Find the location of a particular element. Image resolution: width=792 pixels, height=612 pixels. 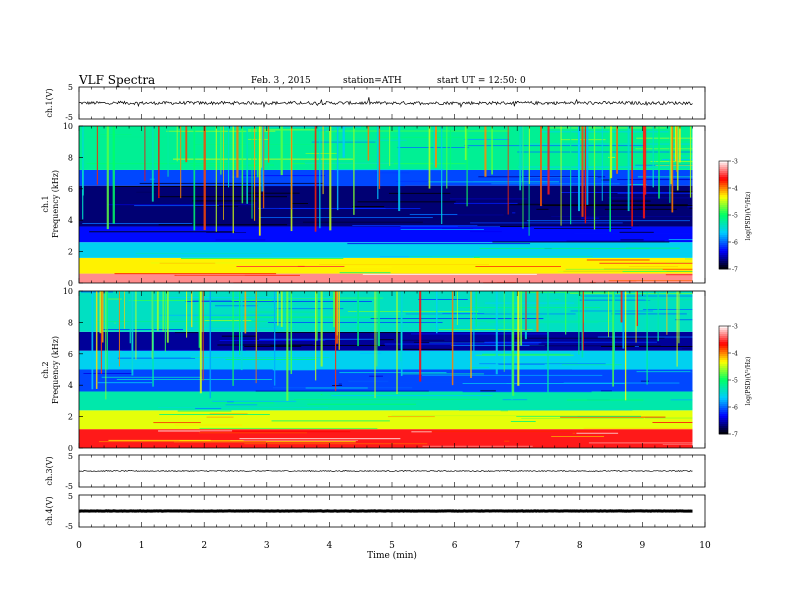

ch1-ylabel: ch.1(V) is located at coordinates (49, 102).